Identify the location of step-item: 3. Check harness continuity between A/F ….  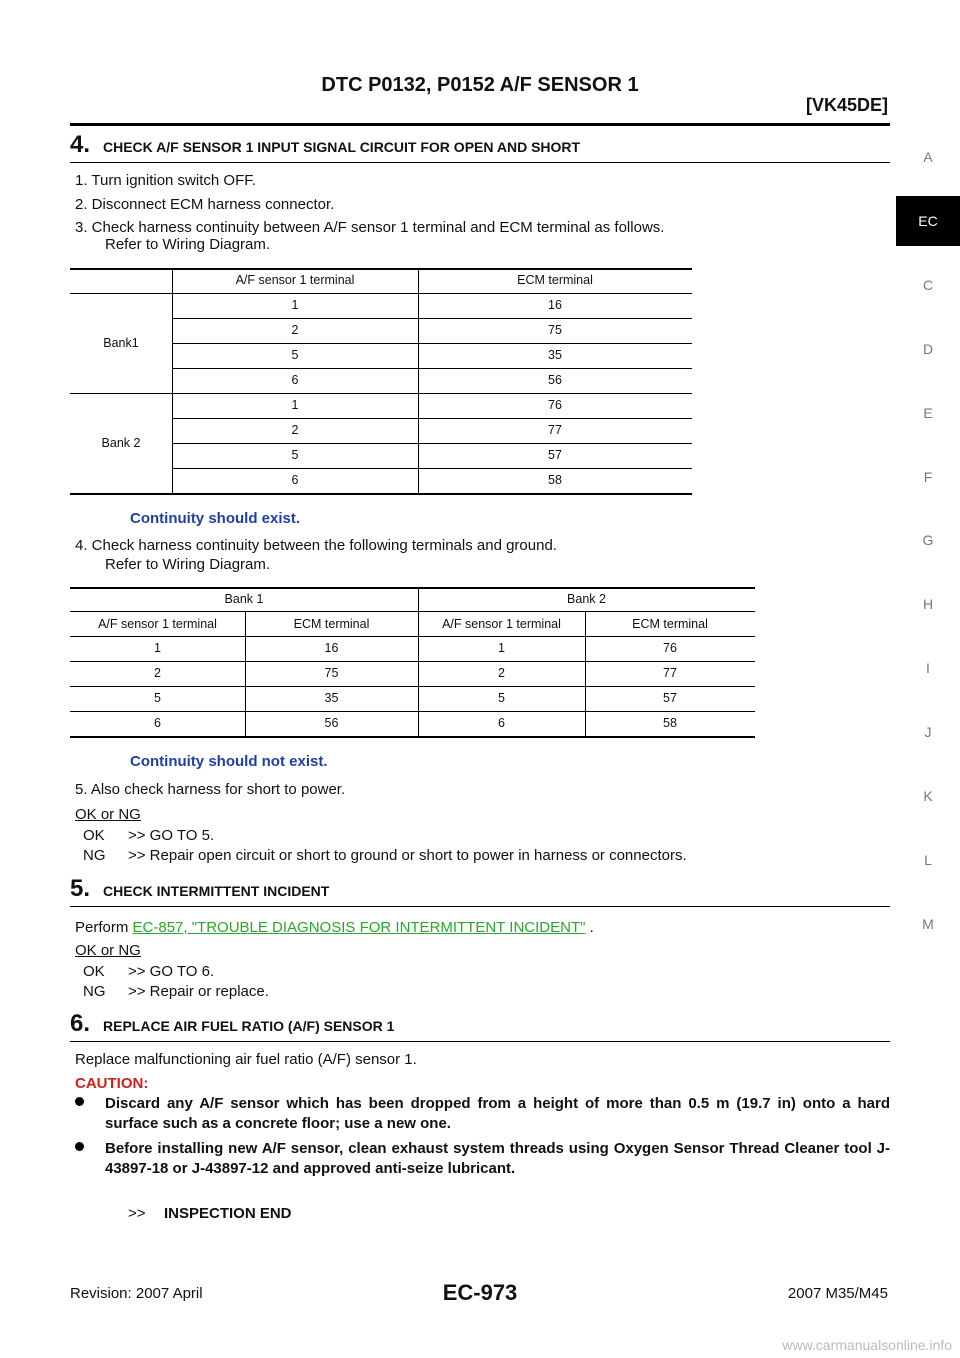
(370, 227).